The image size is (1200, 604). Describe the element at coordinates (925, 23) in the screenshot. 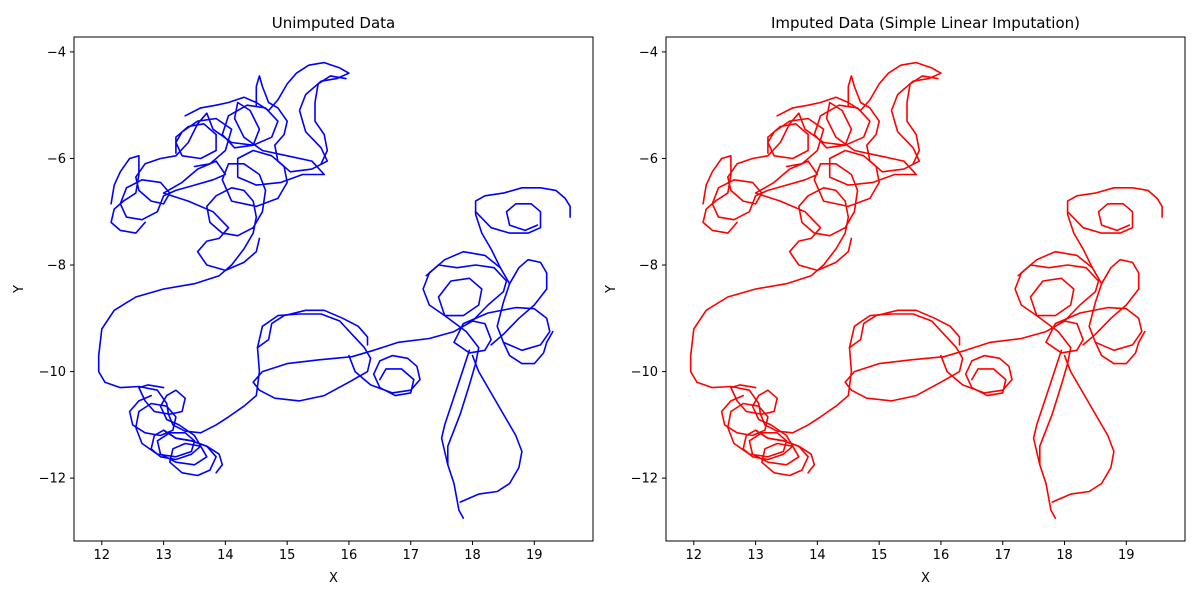

I see `chart-title: Imputed Data (Simple Linear Imputation)` at that location.